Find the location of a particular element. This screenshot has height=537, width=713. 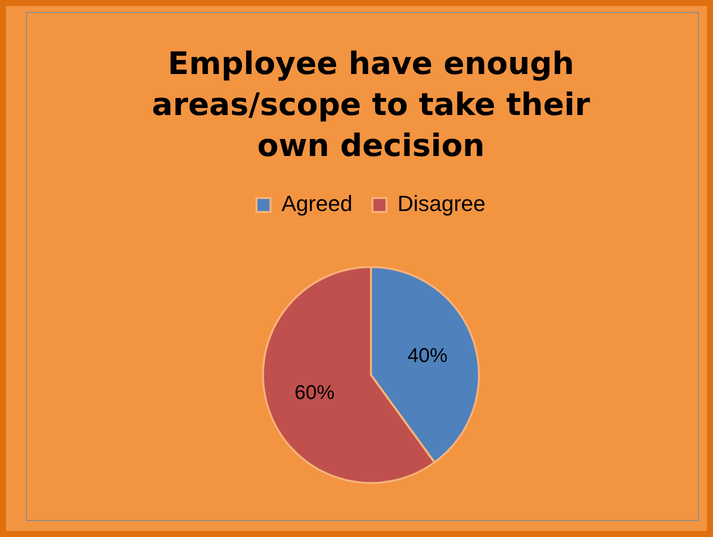

data-label: 60% is located at coordinates (314, 393).